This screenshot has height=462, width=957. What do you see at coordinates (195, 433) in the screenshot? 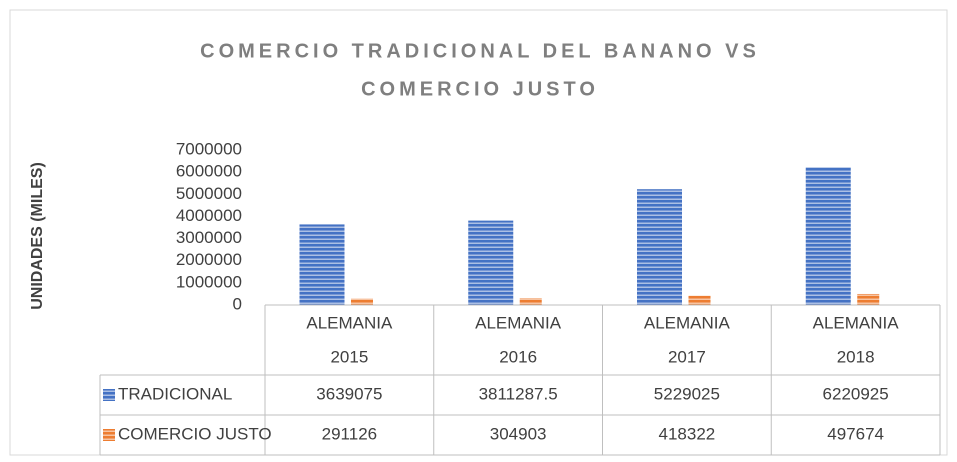
I see `legend-label: COMERCIO JUSTO` at bounding box center [195, 433].